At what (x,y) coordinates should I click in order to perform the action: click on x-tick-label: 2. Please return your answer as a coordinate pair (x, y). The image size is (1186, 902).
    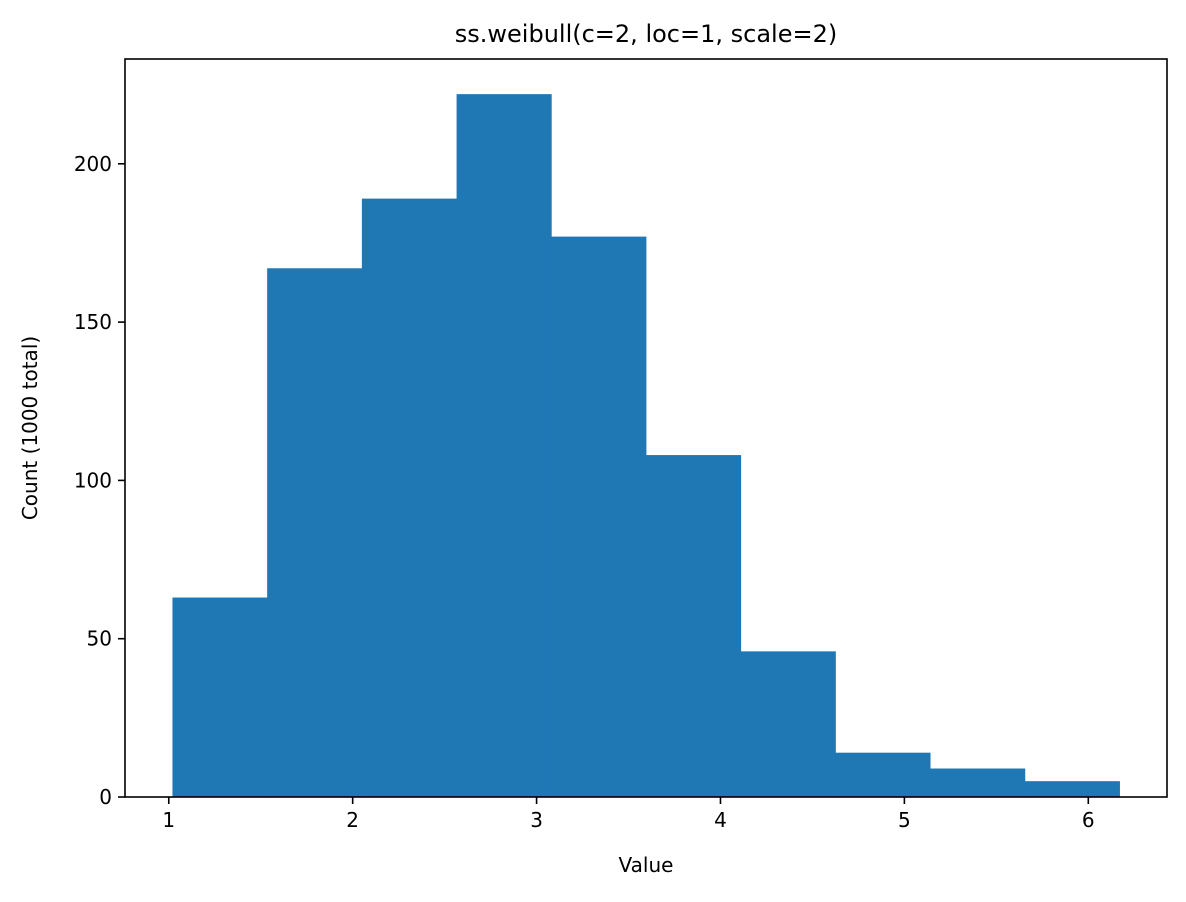
    Looking at the image, I should click on (352, 820).